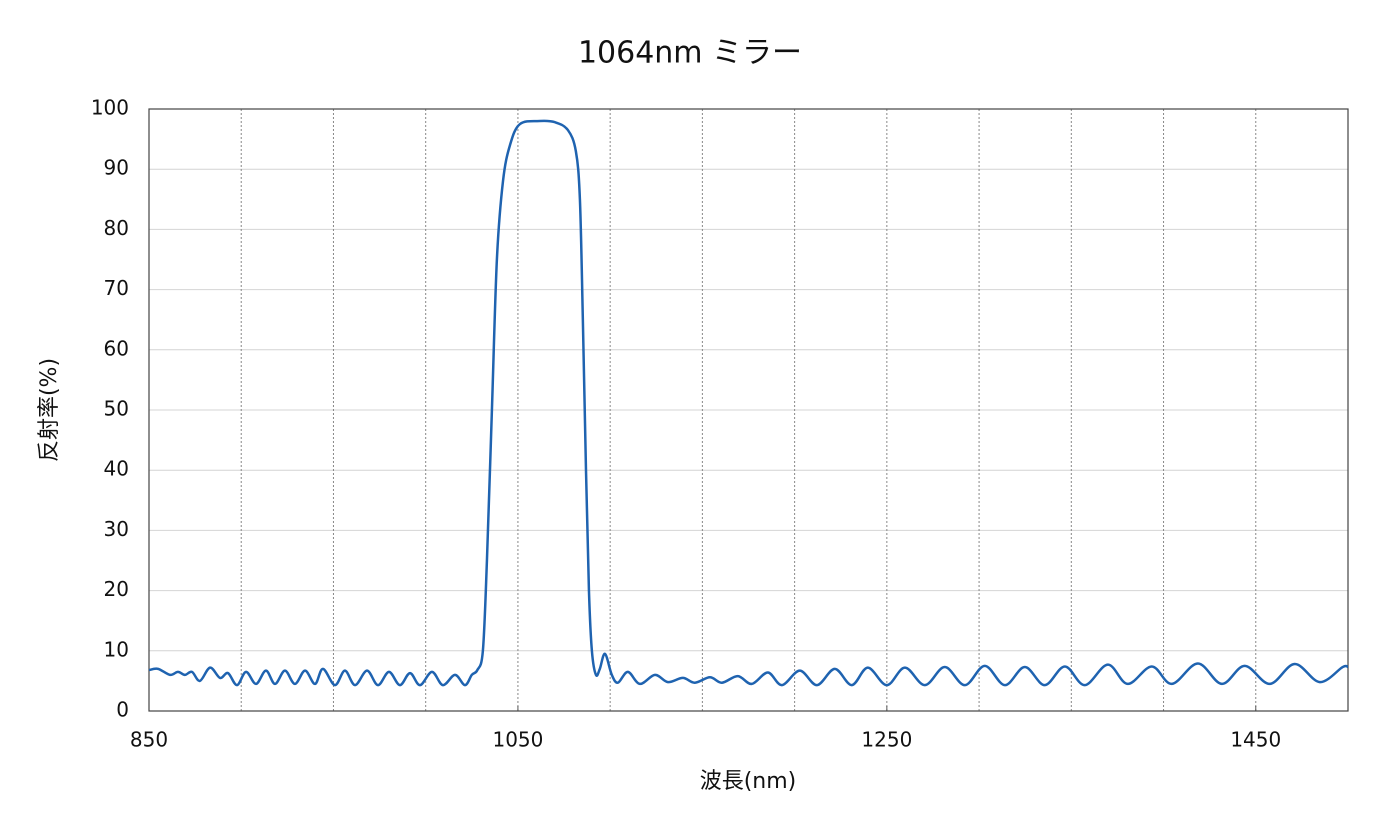  What do you see at coordinates (49, 410) in the screenshot?
I see `y-axis-label: 反射率(%)` at bounding box center [49, 410].